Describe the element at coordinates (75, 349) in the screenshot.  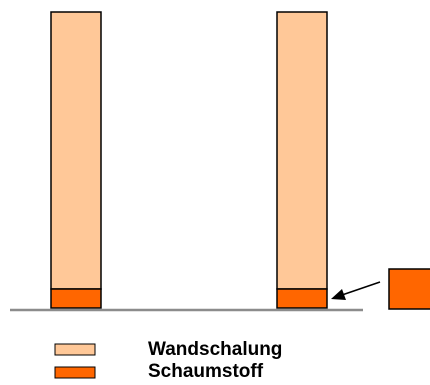
I see `legend-swatch-formwork` at that location.